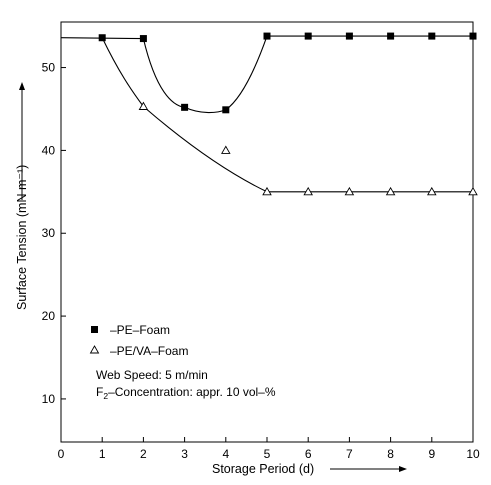 Image resolution: width=491 pixels, height=485 pixels. Describe the element at coordinates (473, 454) in the screenshot. I see `x-tick-label: 10` at that location.